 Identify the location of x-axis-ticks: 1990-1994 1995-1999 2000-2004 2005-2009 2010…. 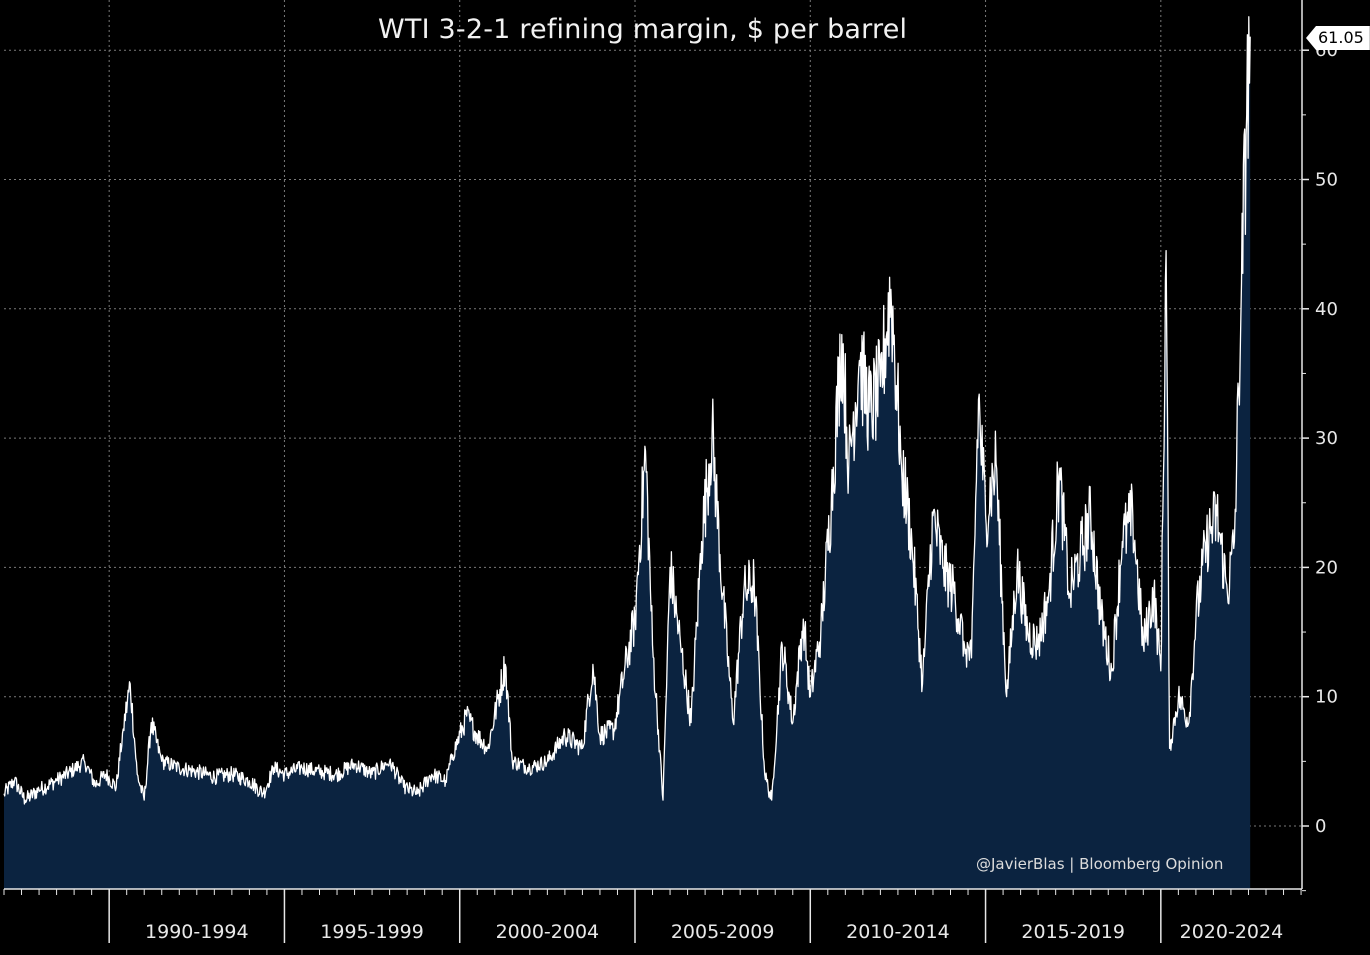
(652, 916).